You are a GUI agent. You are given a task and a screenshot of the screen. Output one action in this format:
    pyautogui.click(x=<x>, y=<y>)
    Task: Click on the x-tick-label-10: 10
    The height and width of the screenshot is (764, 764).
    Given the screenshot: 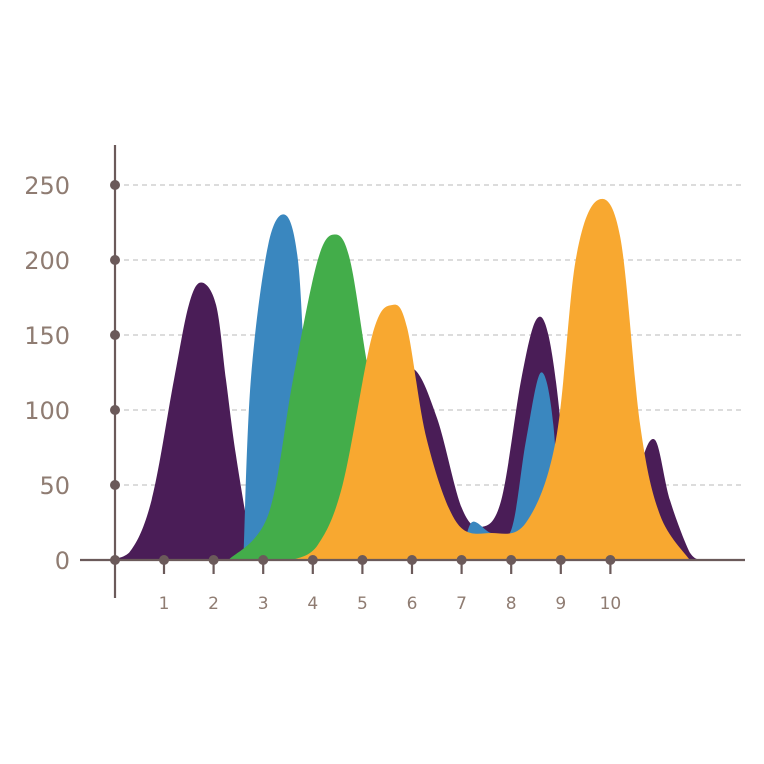 What is the action you would take?
    pyautogui.click(x=611, y=604)
    